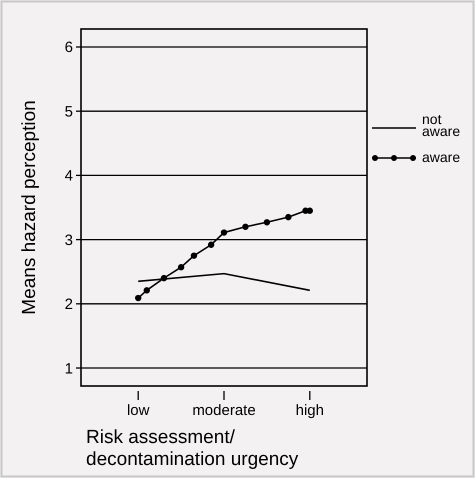  Describe the element at coordinates (310, 410) in the screenshot. I see `x-tick-label: high` at that location.